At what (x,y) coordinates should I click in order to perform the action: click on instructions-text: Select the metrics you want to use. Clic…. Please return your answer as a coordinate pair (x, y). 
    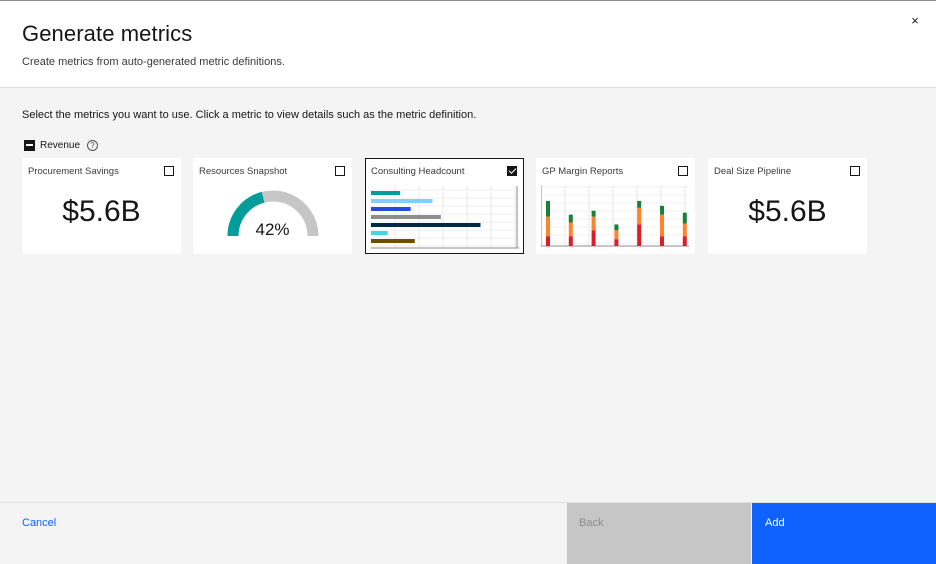
    Looking at the image, I should click on (249, 115).